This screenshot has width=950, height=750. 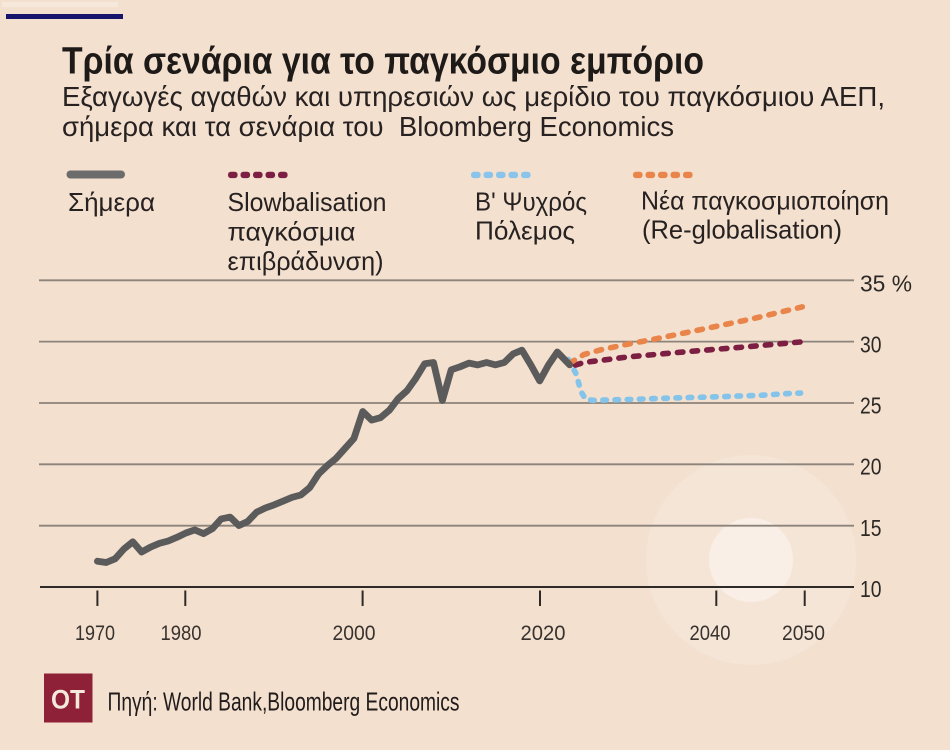 I want to click on svg-text: 2000, so click(x=354, y=633).